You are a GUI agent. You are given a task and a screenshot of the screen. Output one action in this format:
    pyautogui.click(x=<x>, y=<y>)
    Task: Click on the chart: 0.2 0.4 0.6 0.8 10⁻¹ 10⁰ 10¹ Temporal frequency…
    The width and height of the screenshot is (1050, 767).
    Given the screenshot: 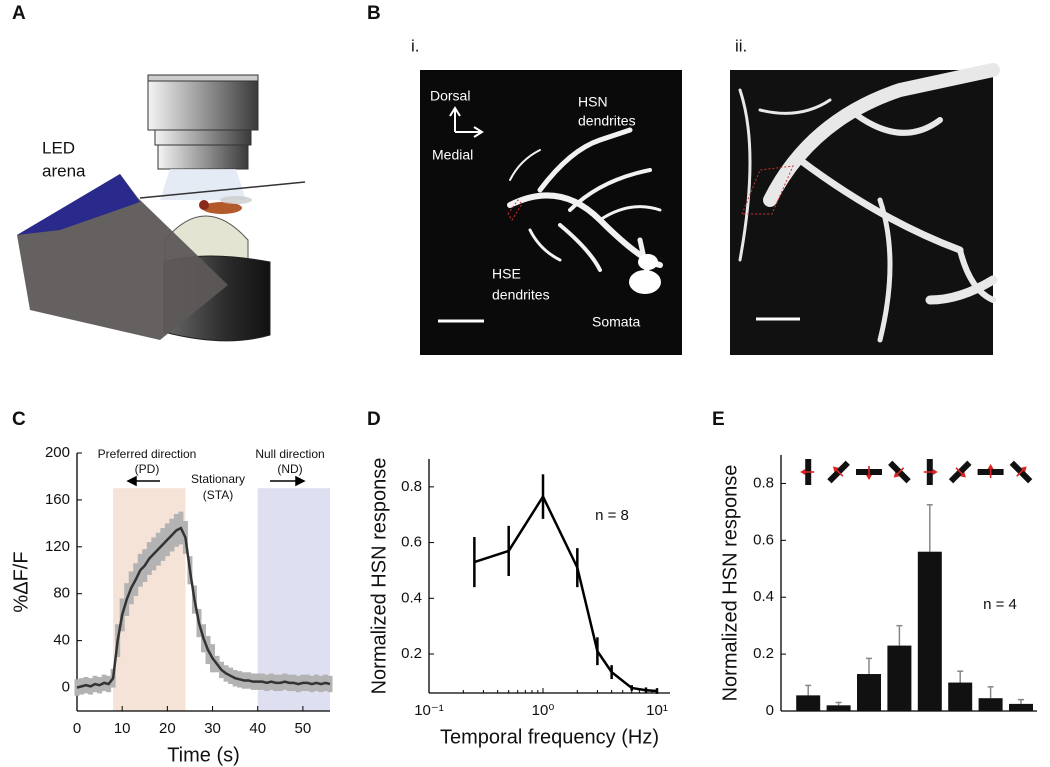 What is the action you would take?
    pyautogui.click(x=519, y=603)
    